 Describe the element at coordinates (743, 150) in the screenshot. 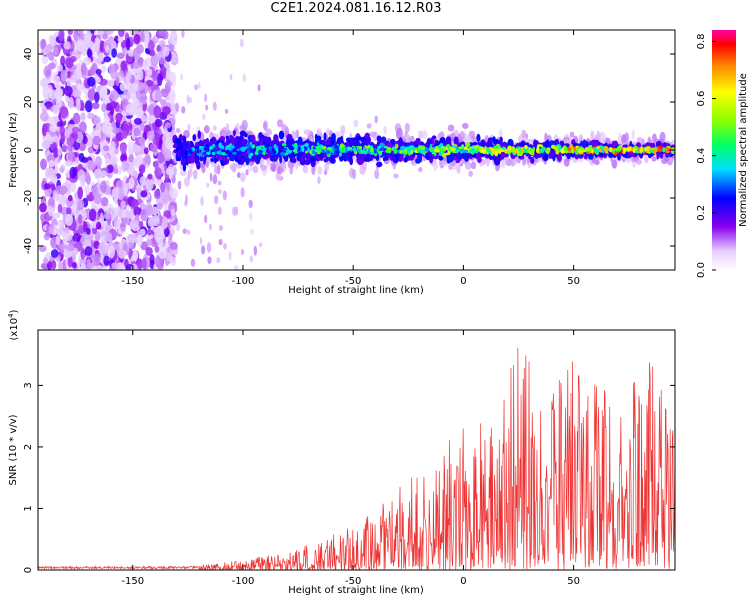

I see `colorbar-label: Normalized spectral amplitude` at that location.